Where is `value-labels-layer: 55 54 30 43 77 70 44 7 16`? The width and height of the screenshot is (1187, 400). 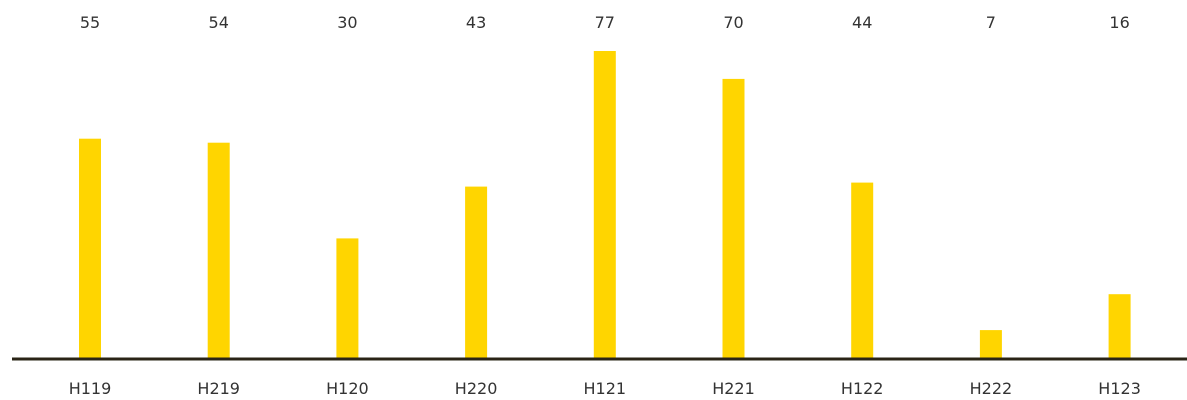 value-labels-layer: 55 54 30 43 77 70 44 7 16 is located at coordinates (605, 22).